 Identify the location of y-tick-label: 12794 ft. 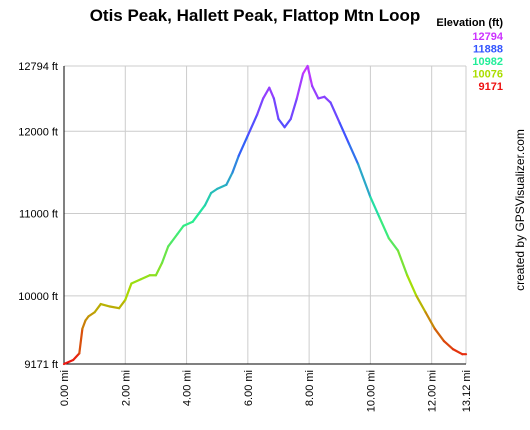
(38, 67).